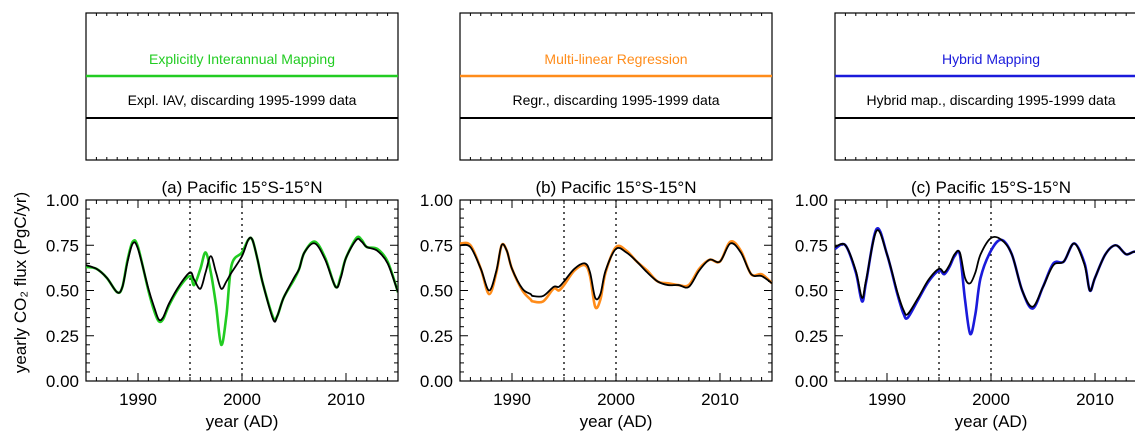 The image size is (1135, 433). What do you see at coordinates (615, 59) in the screenshot?
I see `legend-method-label: Multi-linear Regression` at bounding box center [615, 59].